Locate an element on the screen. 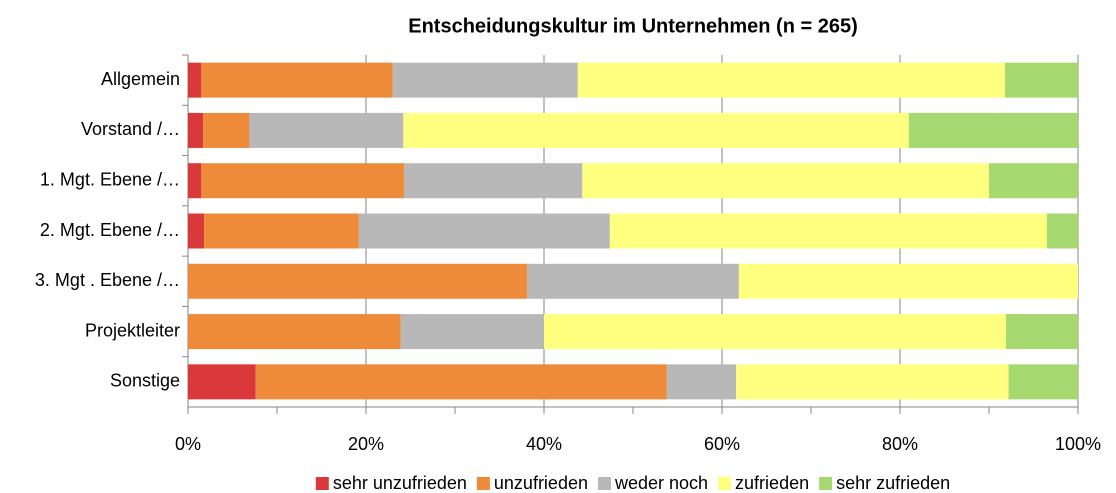 The width and height of the screenshot is (1116, 493). legend-label: unzufrieden is located at coordinates (541, 483).